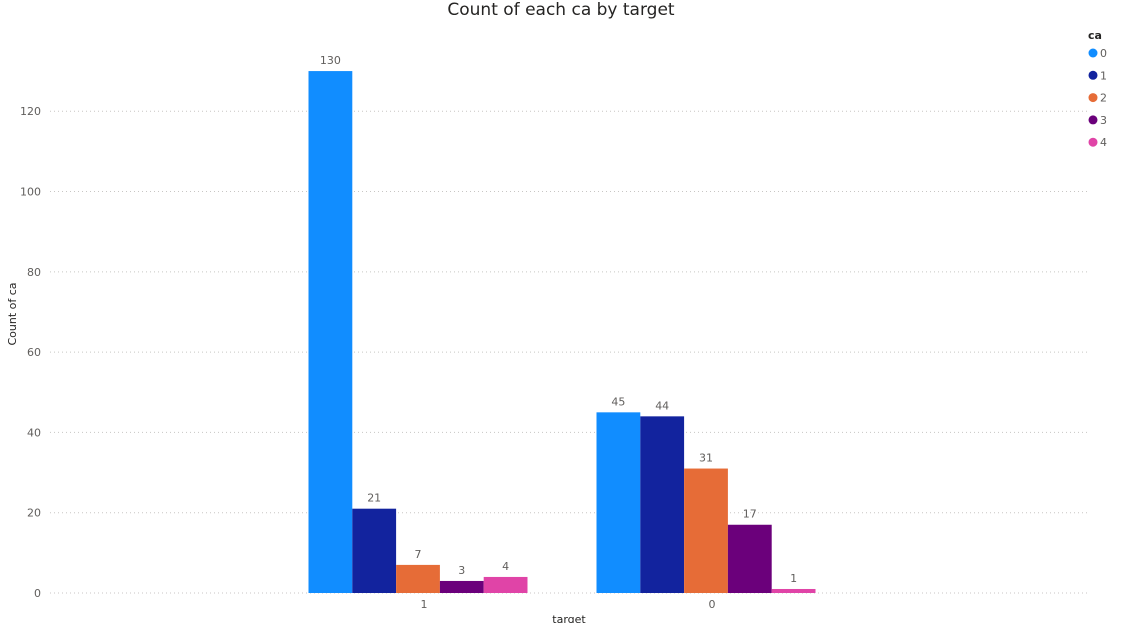 This screenshot has height=623, width=1122. I want to click on legend-item-3: 3, so click(1098, 120).